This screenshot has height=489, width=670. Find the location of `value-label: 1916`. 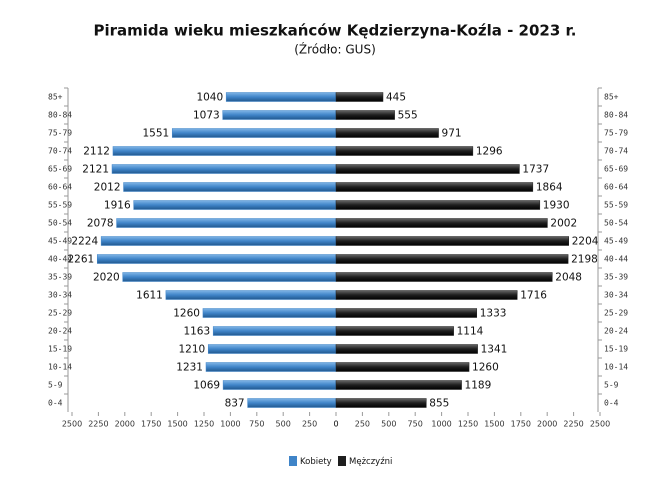

value-label: 1916 is located at coordinates (117, 206).